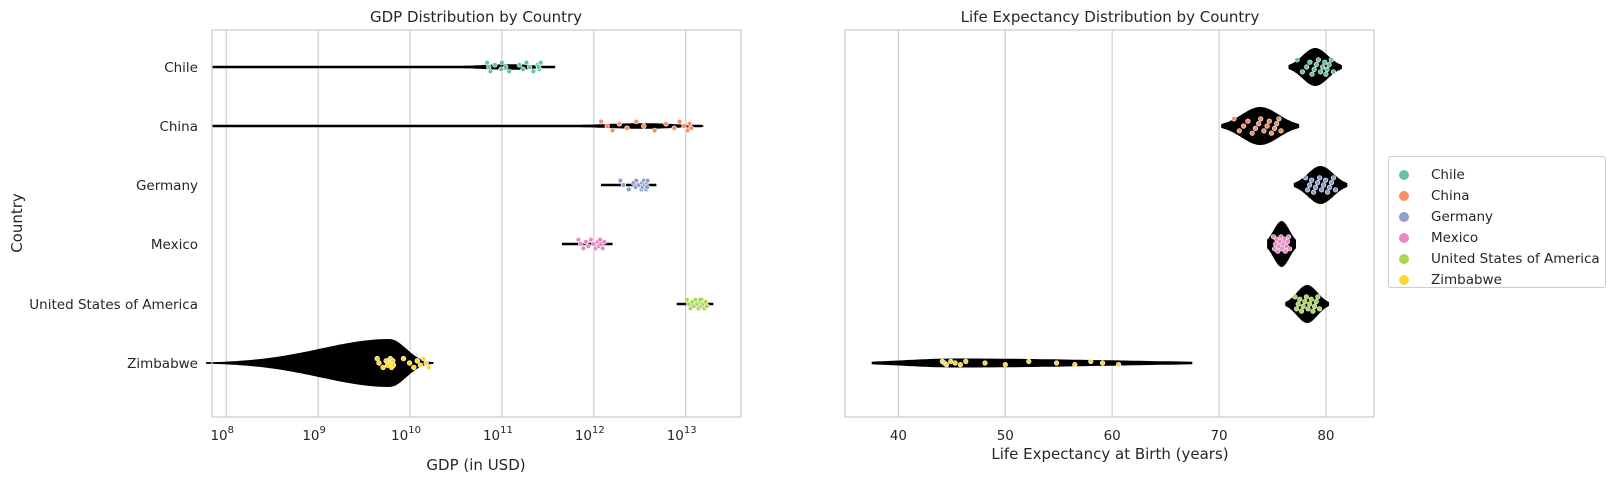  What do you see at coordinates (1218, 436) in the screenshot?
I see `life-expectancy-x-tick-label: 70` at bounding box center [1218, 436].